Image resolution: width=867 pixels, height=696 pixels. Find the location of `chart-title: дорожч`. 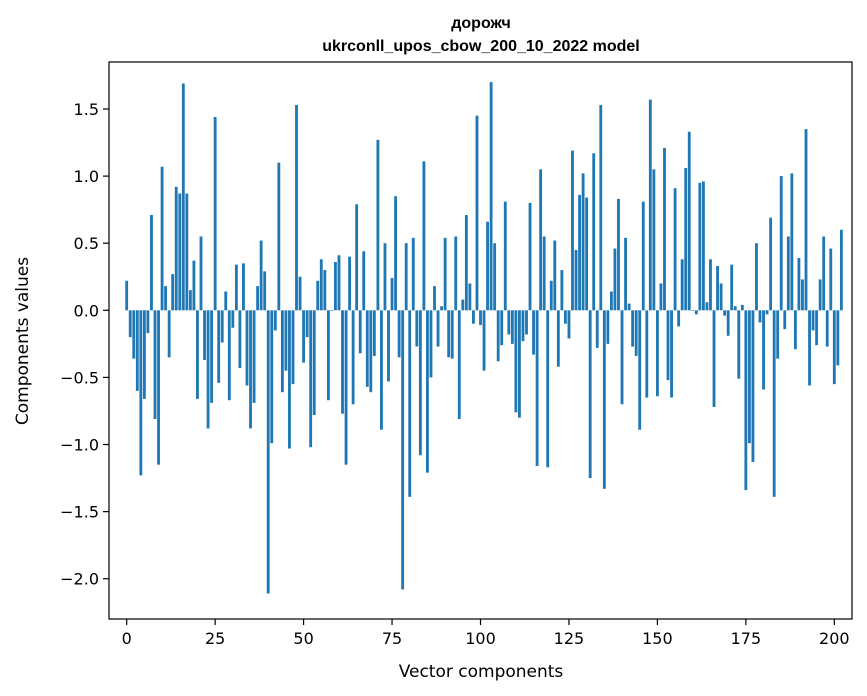

chart-title: дорожч is located at coordinates (481, 23).